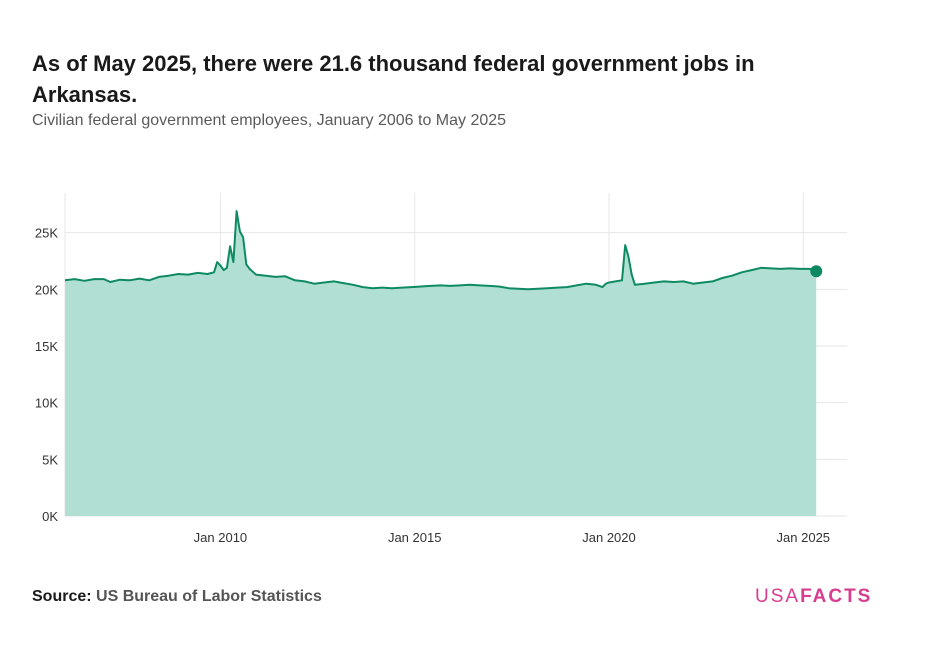 Image resolution: width=929 pixels, height=661 pixels. Describe the element at coordinates (46, 289) in the screenshot. I see `y-tick-label: 20K` at that location.